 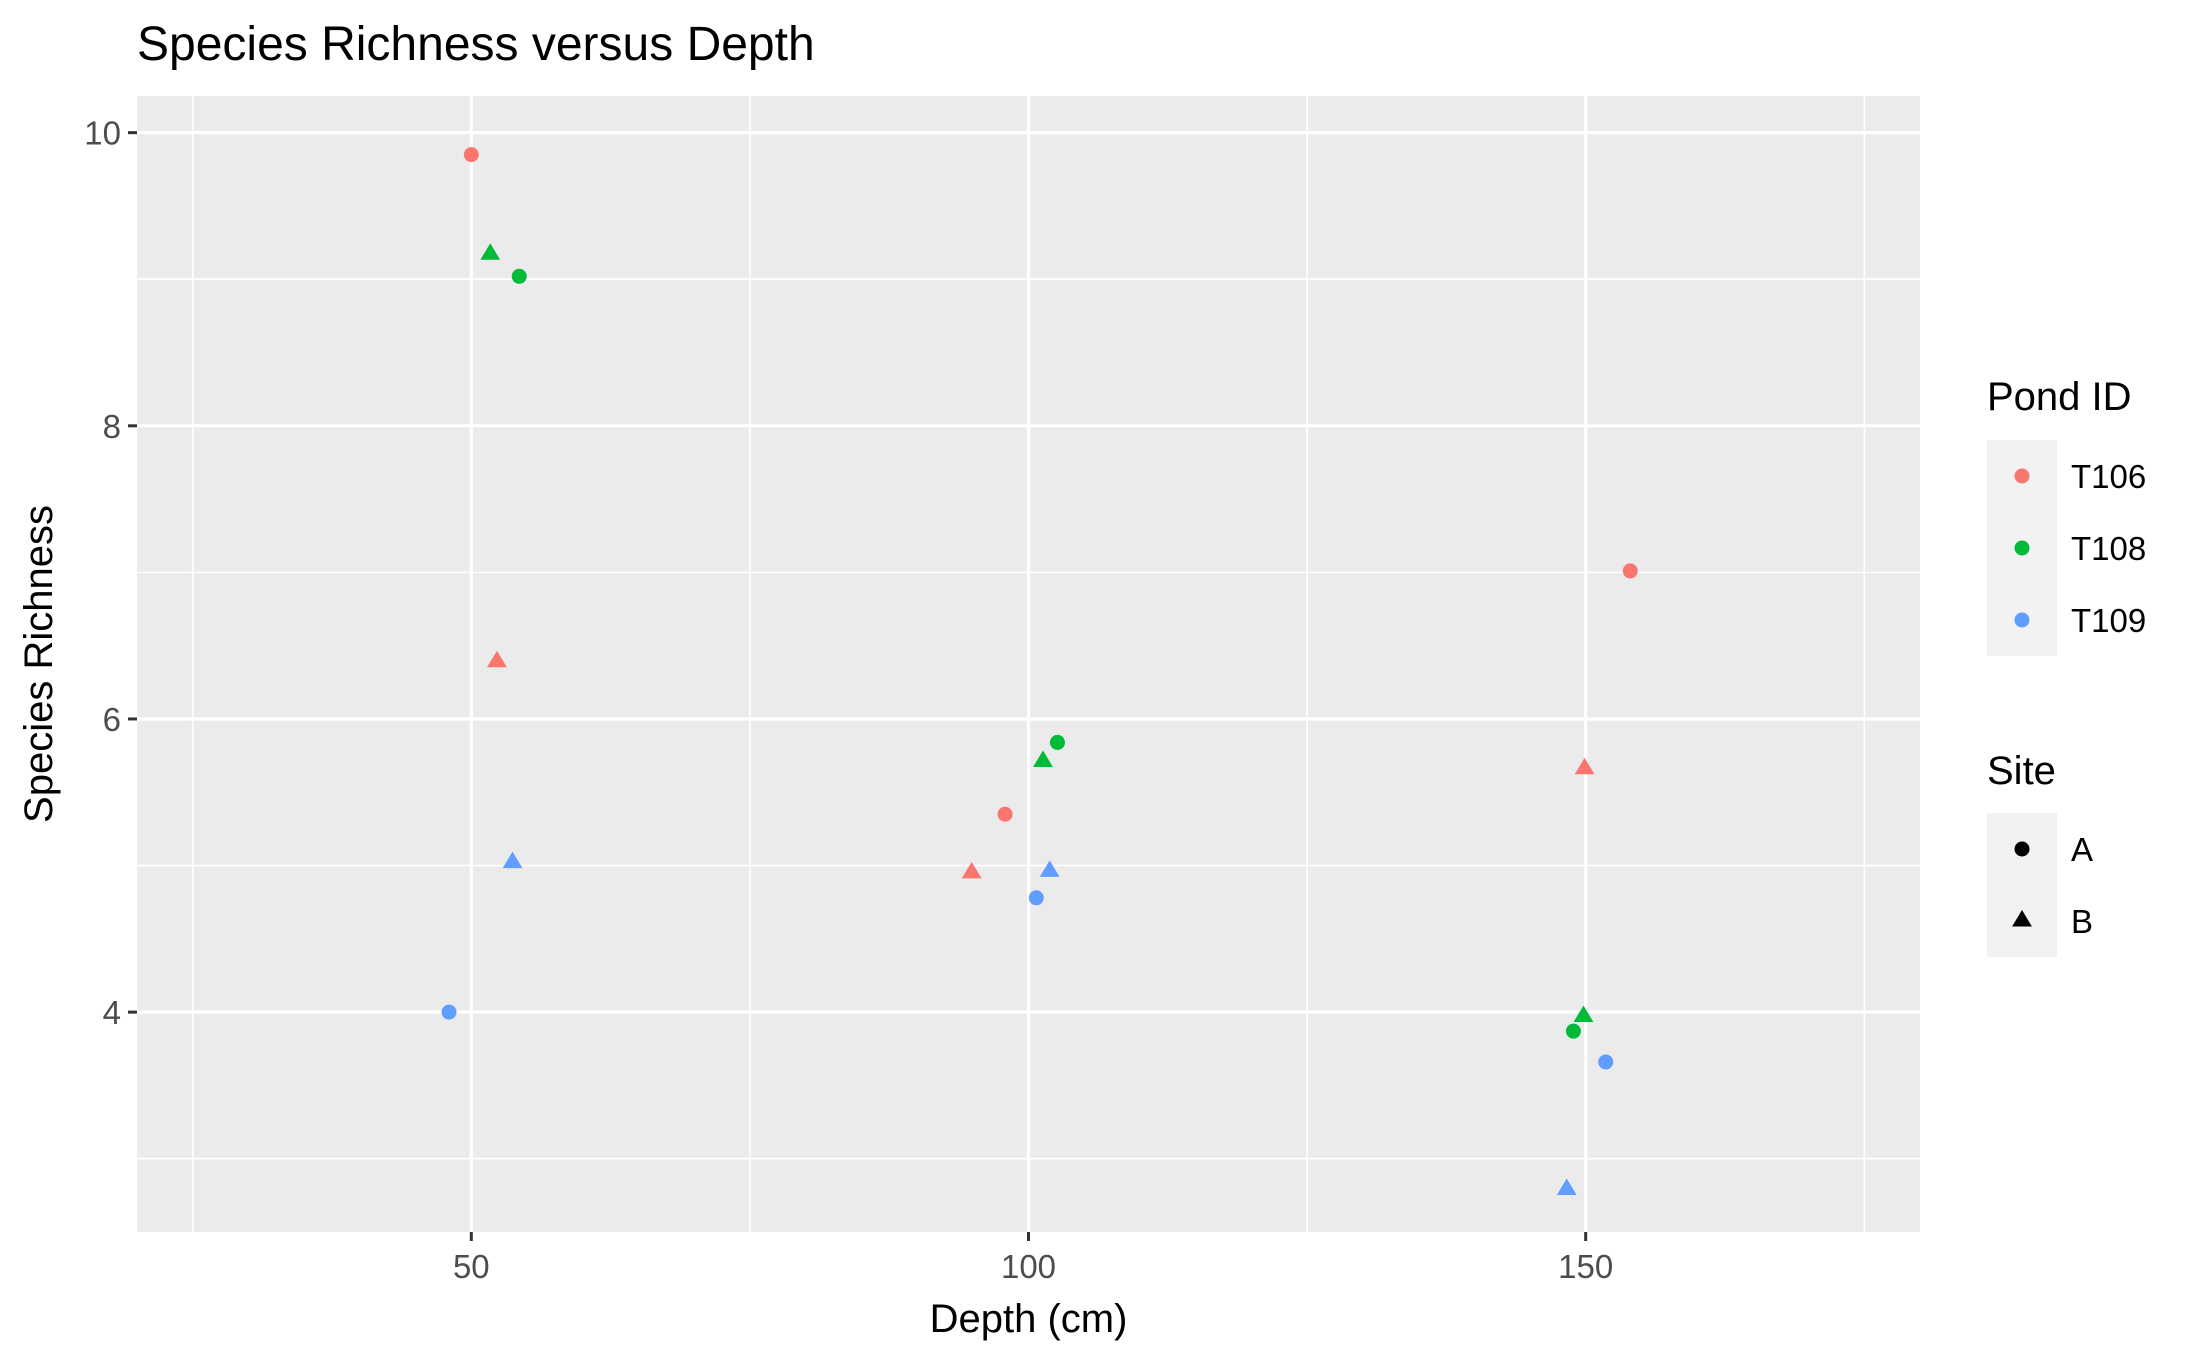 I want to click on legend-label-site-b: B, so click(x=2082, y=921).